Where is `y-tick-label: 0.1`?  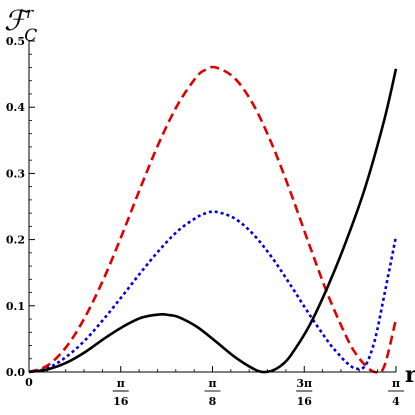 y-tick-label: 0.1 is located at coordinates (15, 306).